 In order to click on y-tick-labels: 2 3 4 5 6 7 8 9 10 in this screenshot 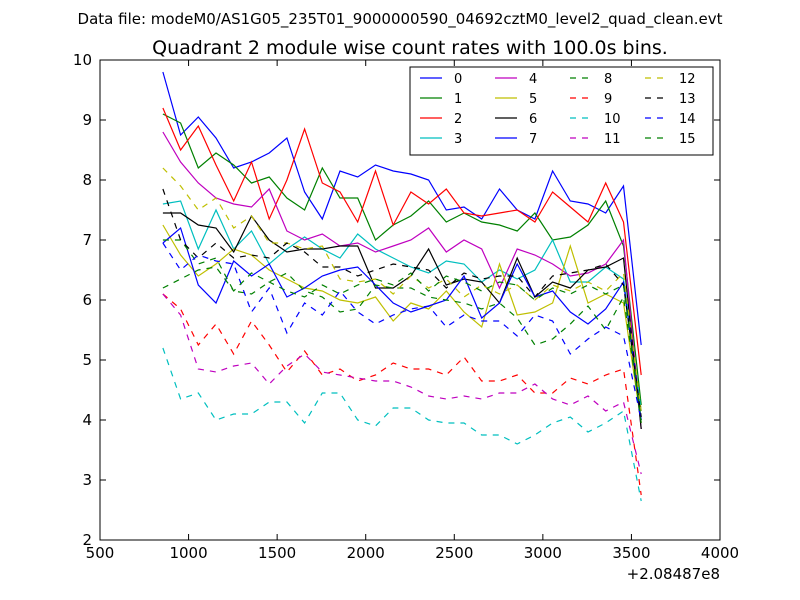, I will do `click(82, 300)`.